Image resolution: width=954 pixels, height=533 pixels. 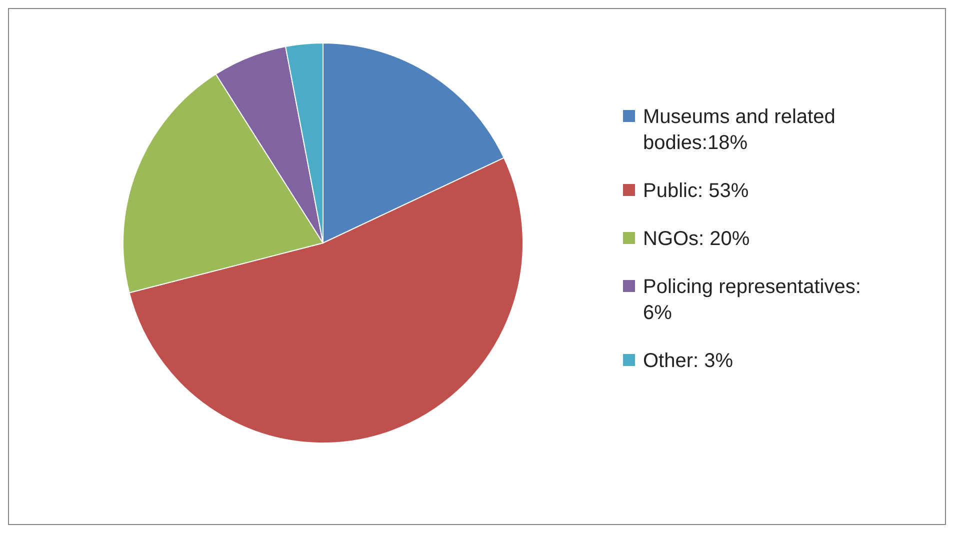 I want to click on legend-label: Museums and related bodies:18%, so click(x=739, y=130).